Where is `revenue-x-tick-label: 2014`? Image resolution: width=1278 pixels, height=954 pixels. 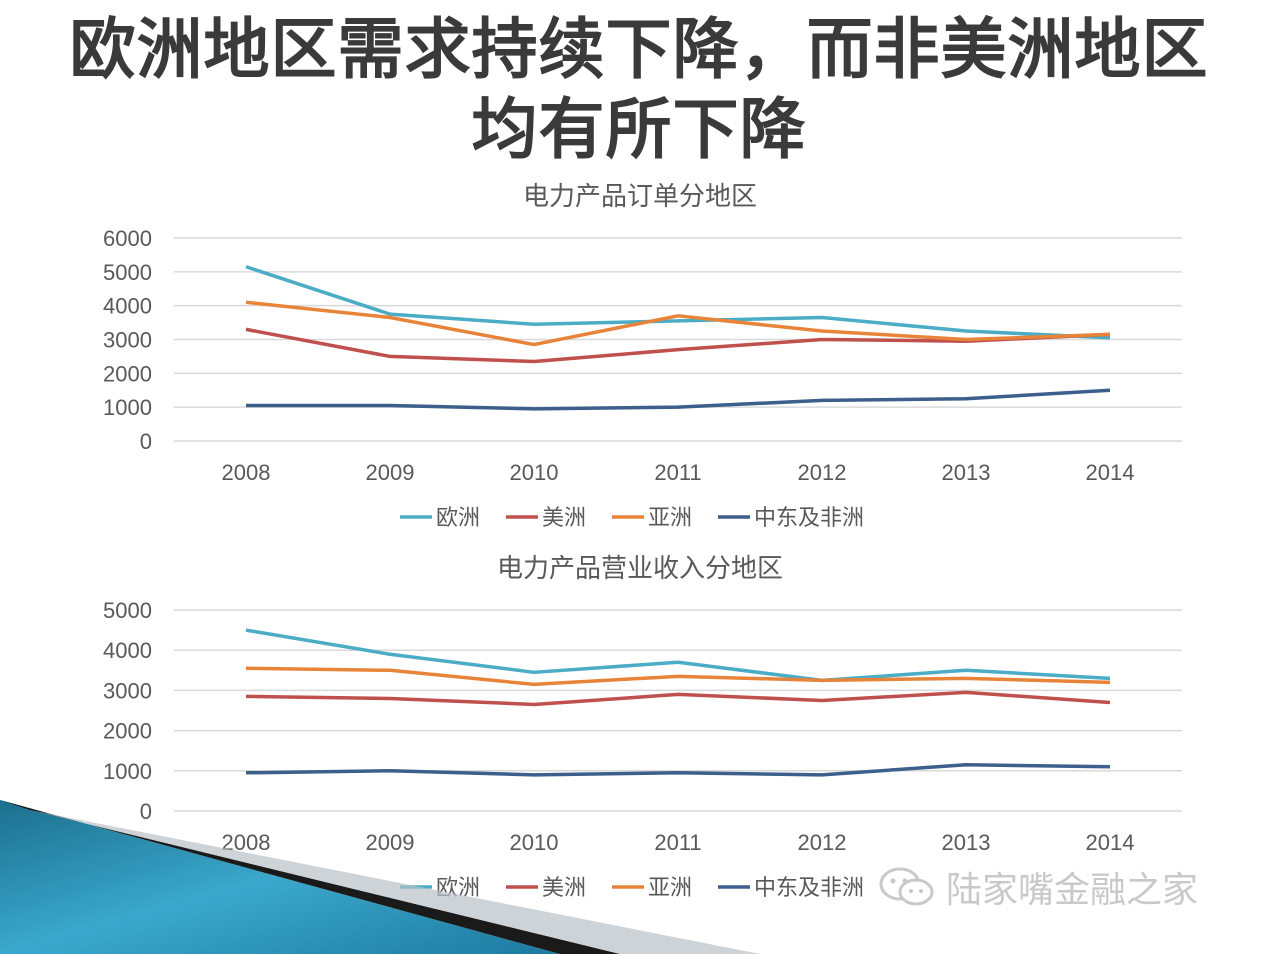 revenue-x-tick-label: 2014 is located at coordinates (1110, 842).